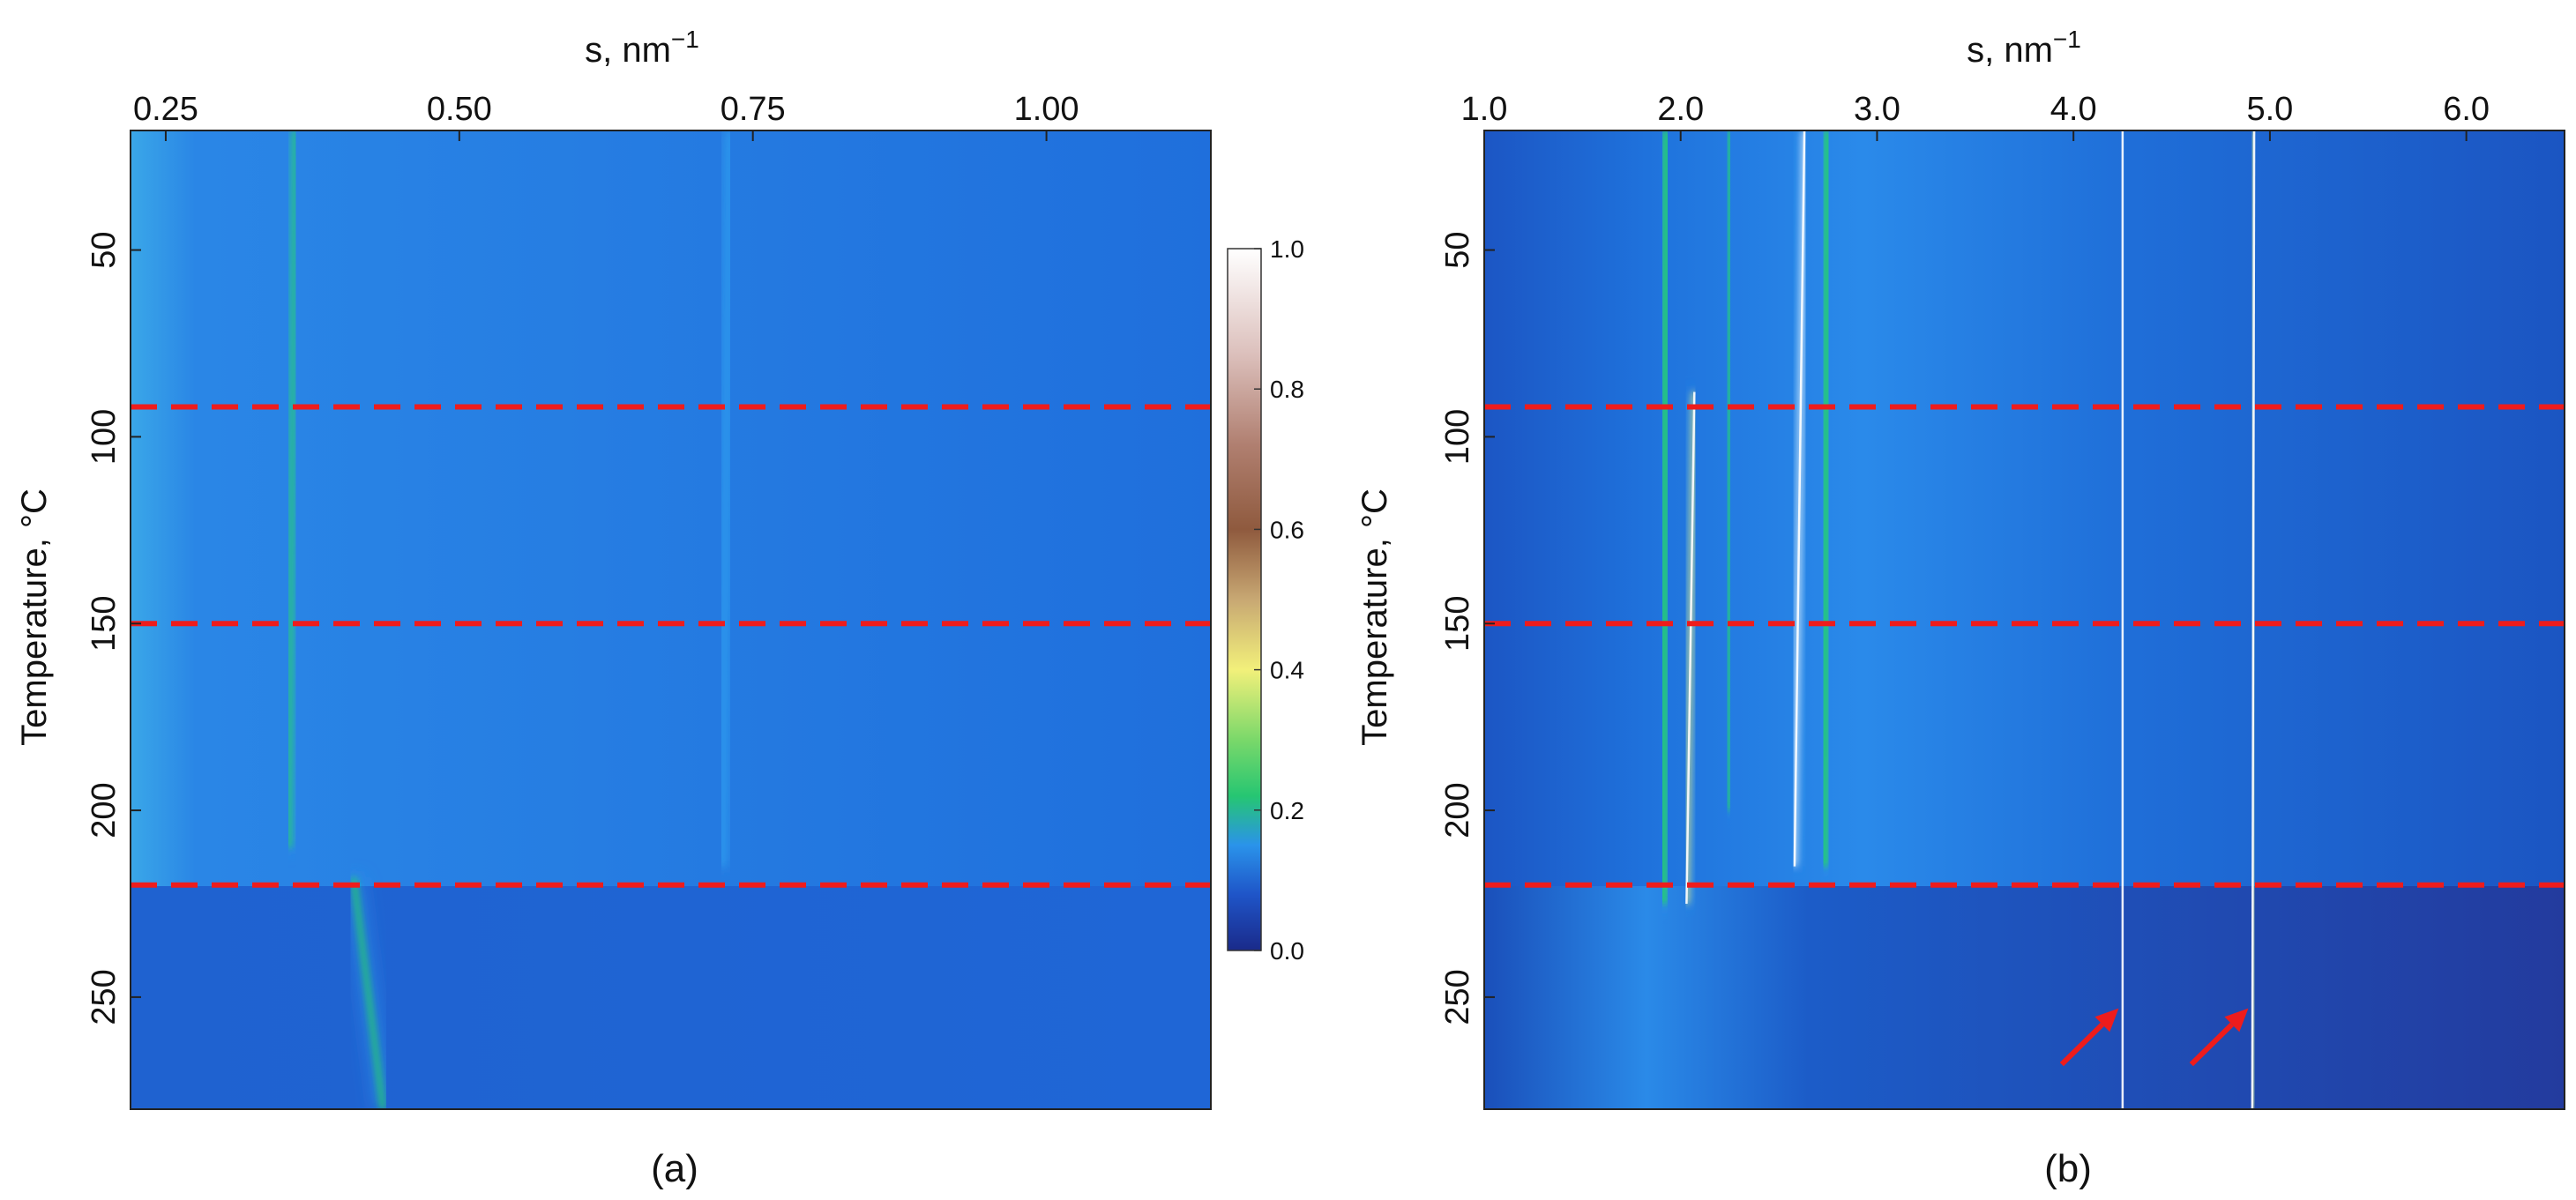 This screenshot has height=1200, width=2576. Describe the element at coordinates (1457, 437) in the screenshot. I see `y-tick-label-b-1: 100` at that location.